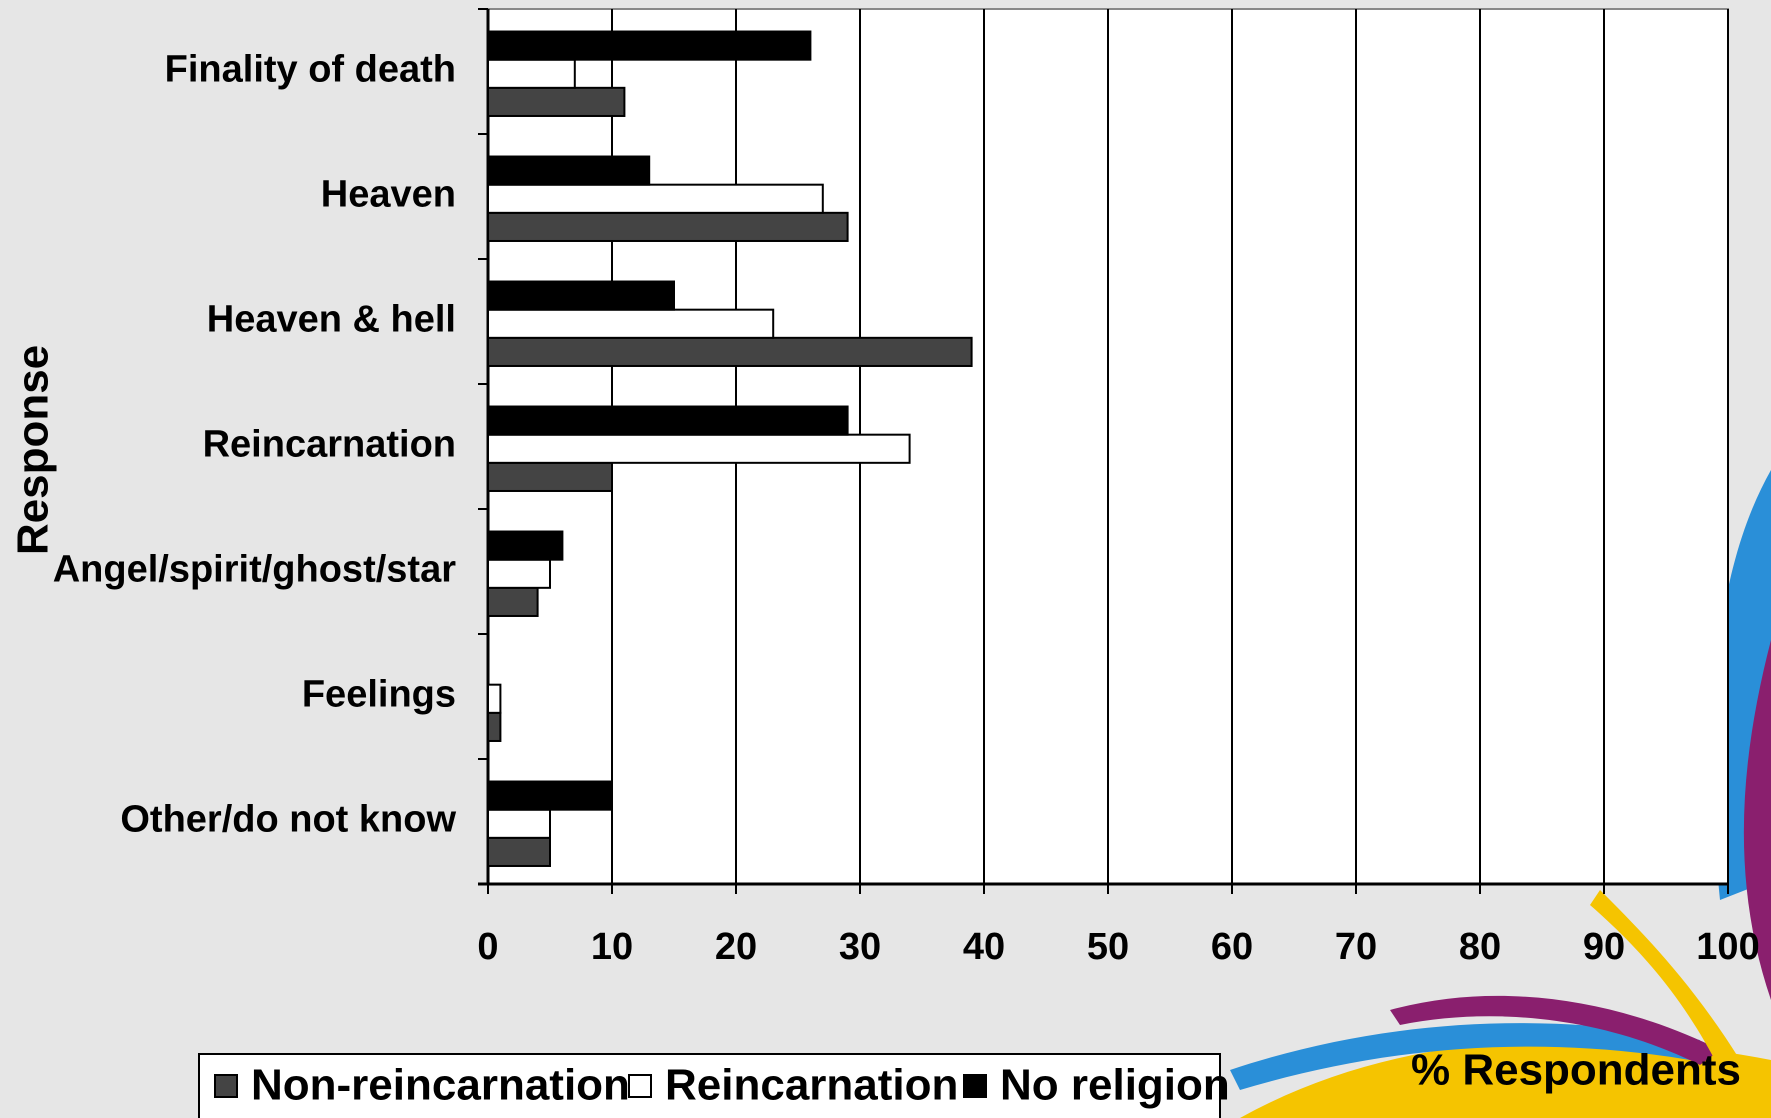  What do you see at coordinates (1604, 947) in the screenshot?
I see `x-tick-label: 90` at bounding box center [1604, 947].